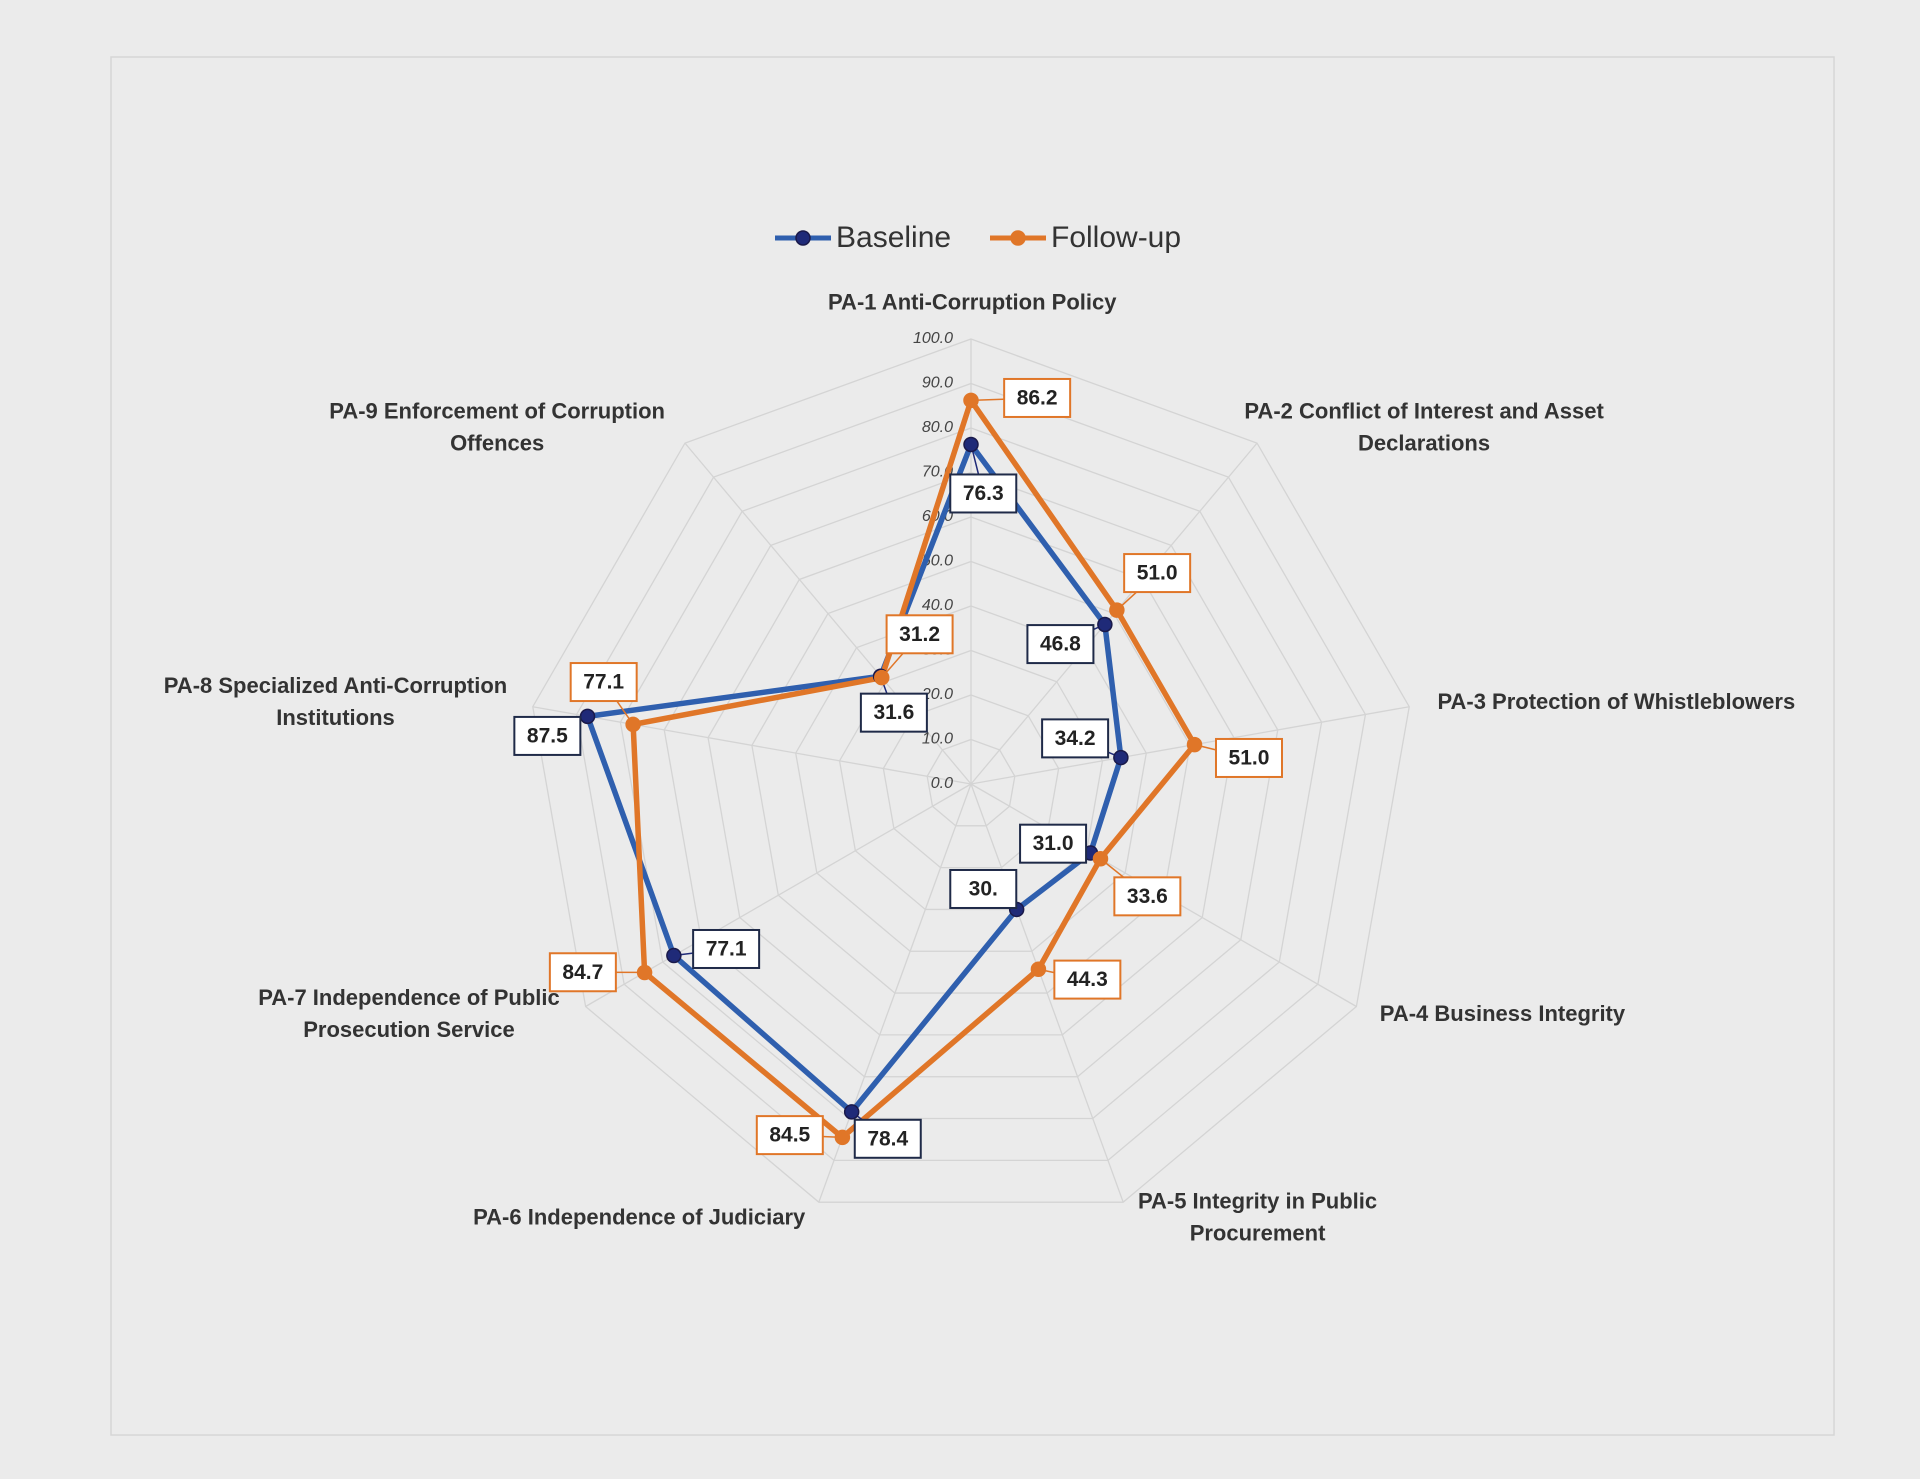  I want to click on data-label: 84.7, so click(582, 972).